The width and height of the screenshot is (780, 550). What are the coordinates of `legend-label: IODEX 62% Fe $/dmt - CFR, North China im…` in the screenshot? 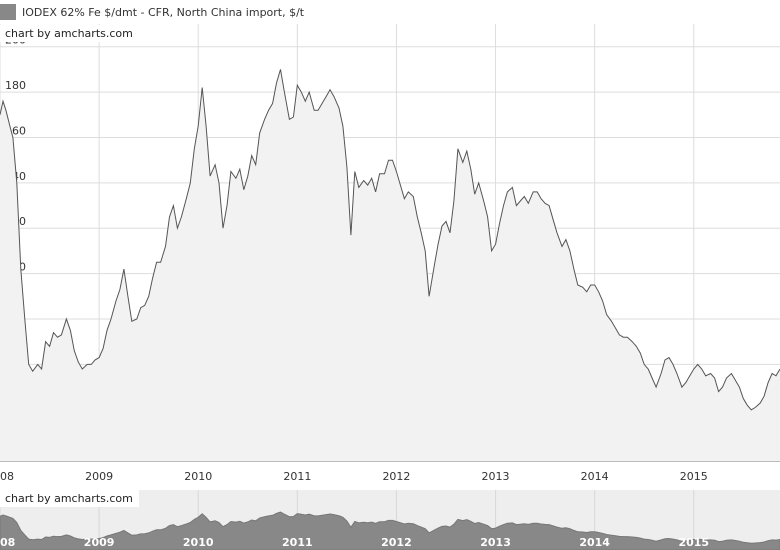 It's located at (163, 12).